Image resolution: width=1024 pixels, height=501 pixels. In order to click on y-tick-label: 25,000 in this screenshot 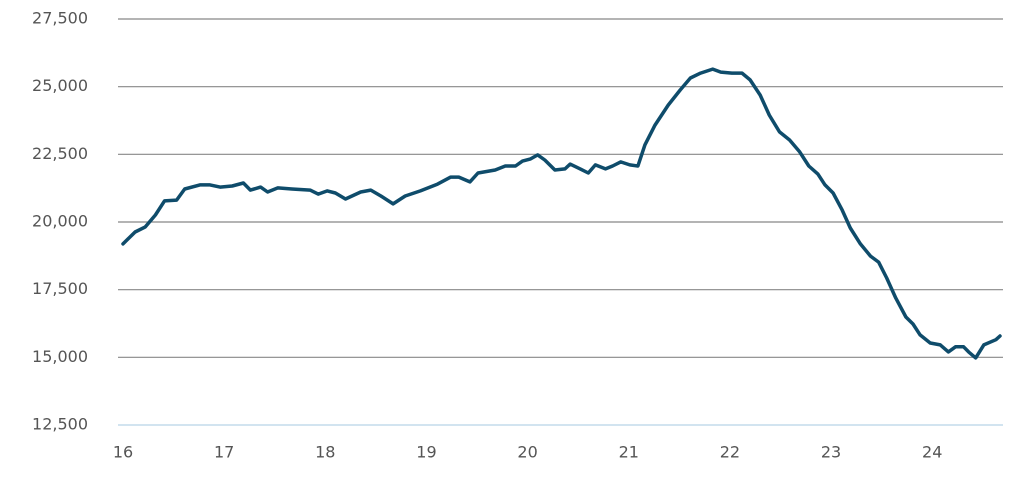, I will do `click(60, 85)`.